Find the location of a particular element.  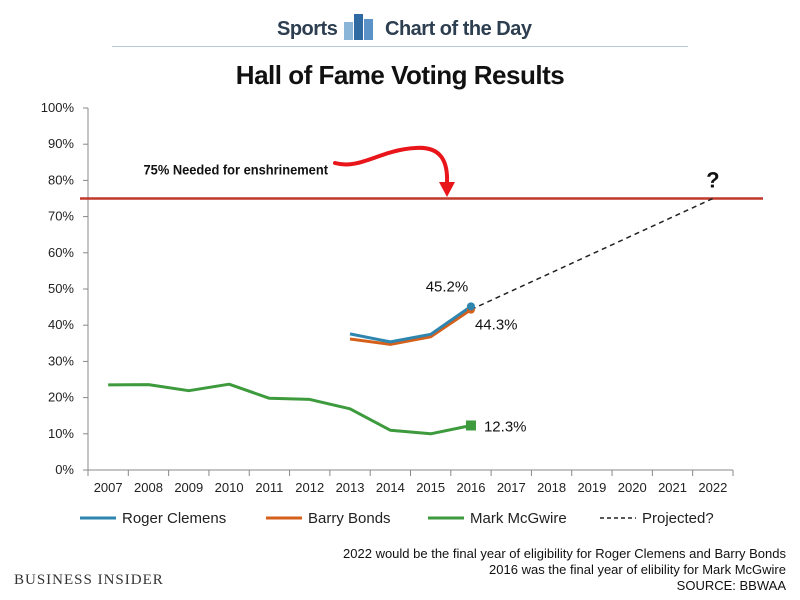

legend-label: Mark McGwire is located at coordinates (518, 518).